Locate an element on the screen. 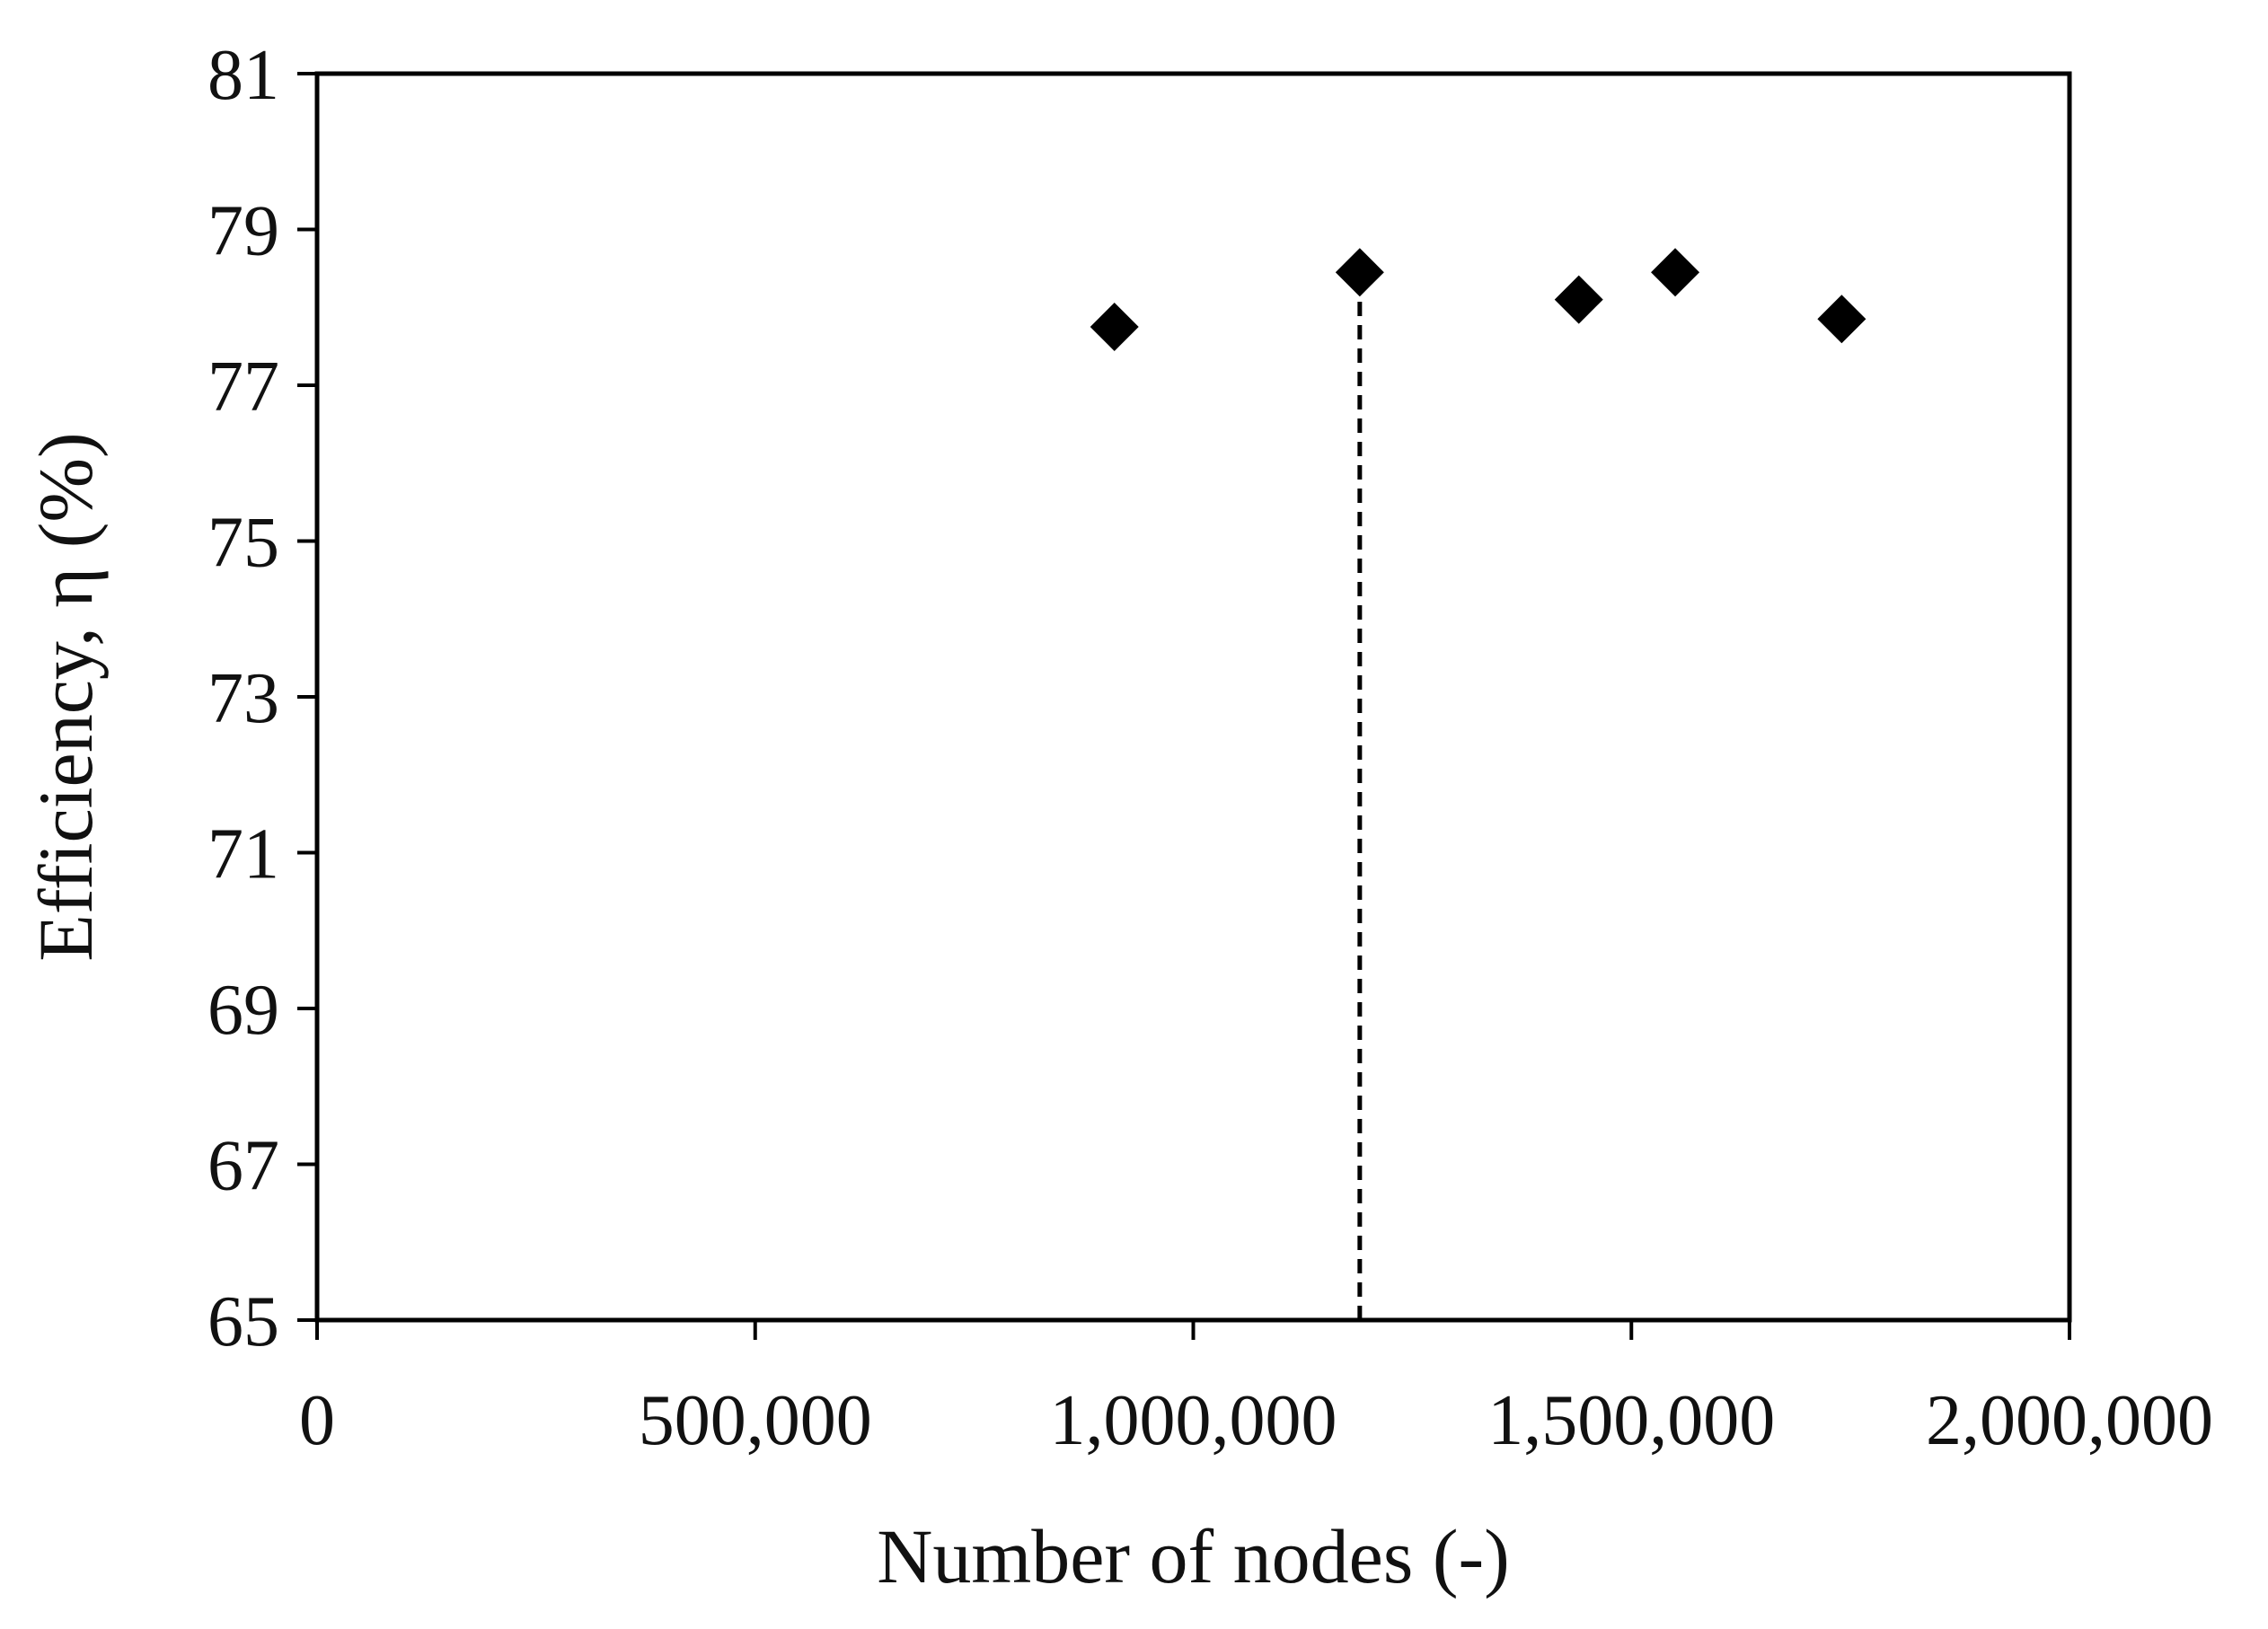 Image resolution: width=2268 pixels, height=1629 pixels. x-tick-label: 1,500,000 is located at coordinates (1631, 1421).